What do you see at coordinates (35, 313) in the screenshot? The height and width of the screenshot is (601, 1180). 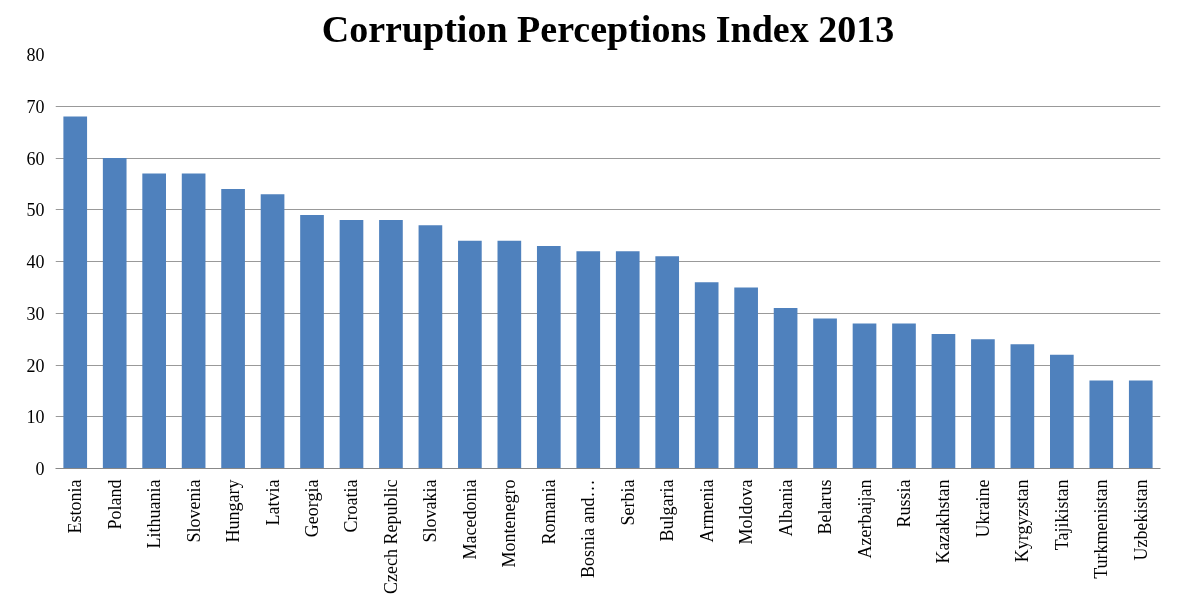 I see `y-tick-label: 30` at bounding box center [35, 313].